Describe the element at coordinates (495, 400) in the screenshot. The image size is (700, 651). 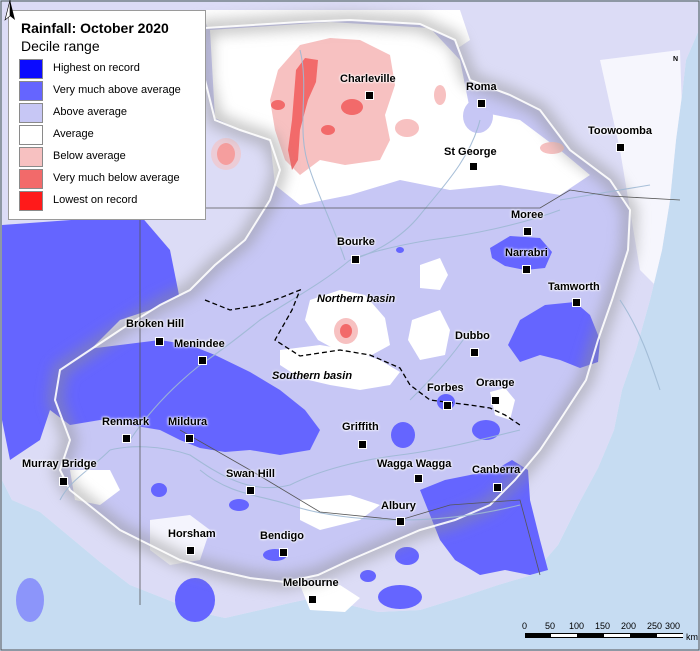
I see `town-marker-orange` at that location.